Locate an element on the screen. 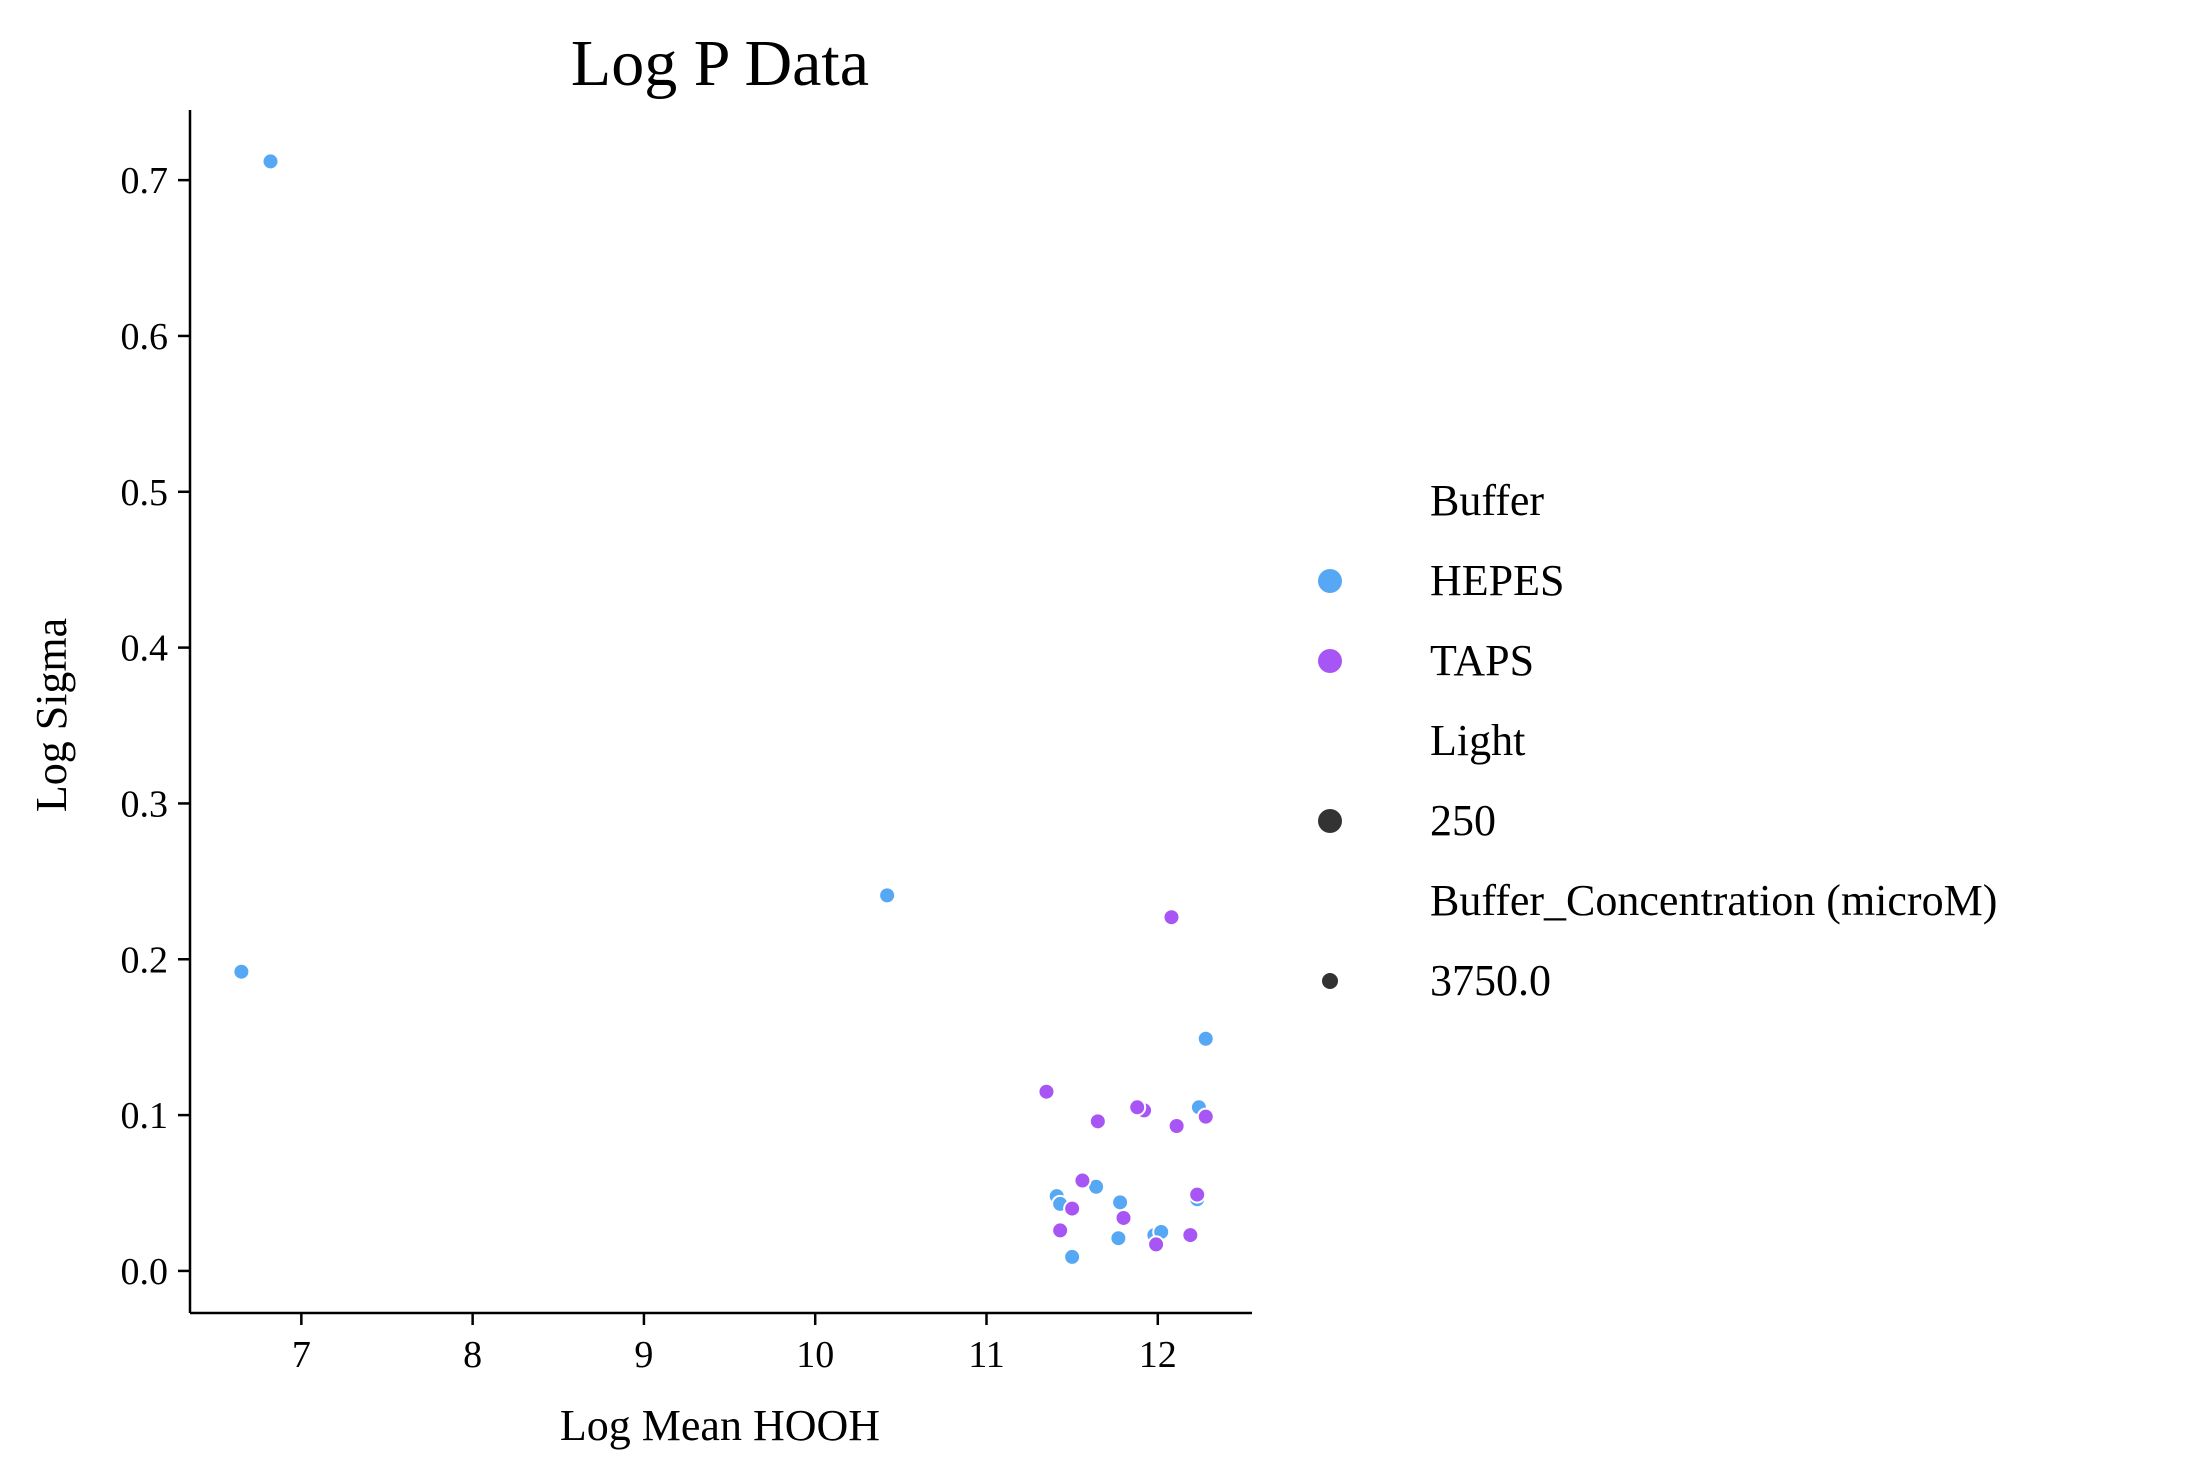 The height and width of the screenshot is (1471, 2194). x-tick-label: 7 is located at coordinates (301, 1355).